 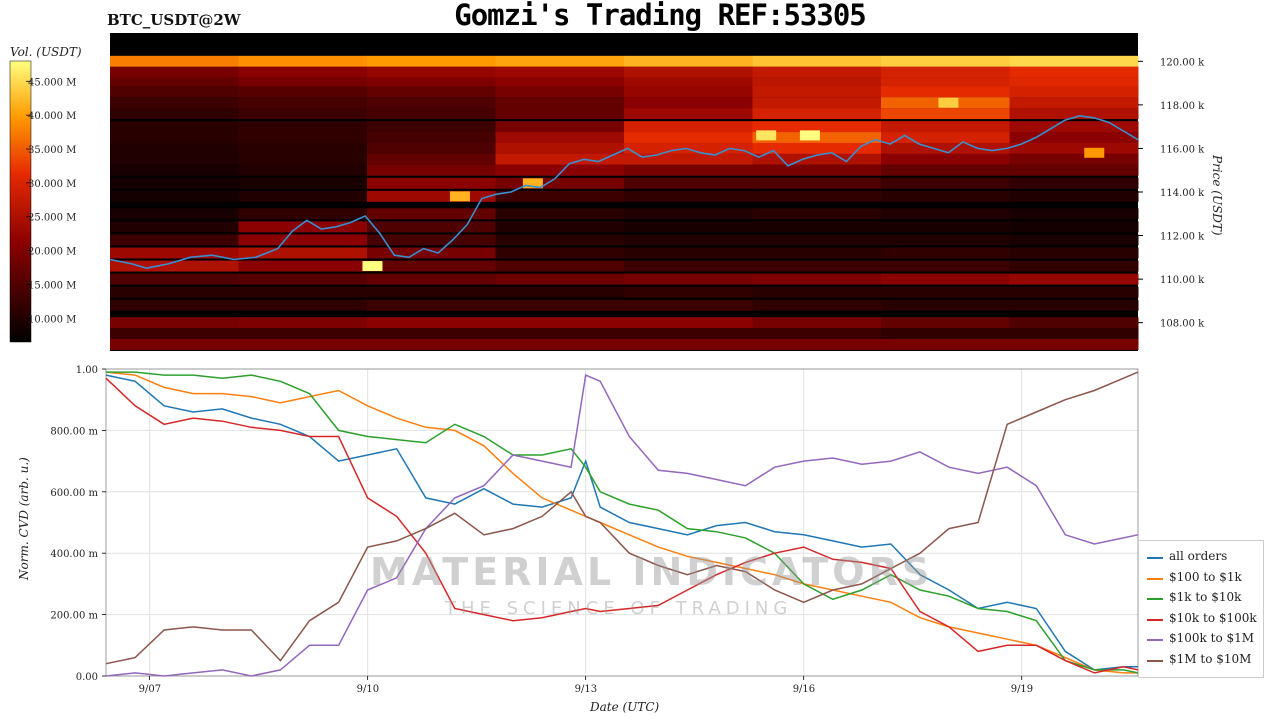 What do you see at coordinates (52, 150) in the screenshot?
I see `colorbar-tick-label: 35.000 M` at bounding box center [52, 150].